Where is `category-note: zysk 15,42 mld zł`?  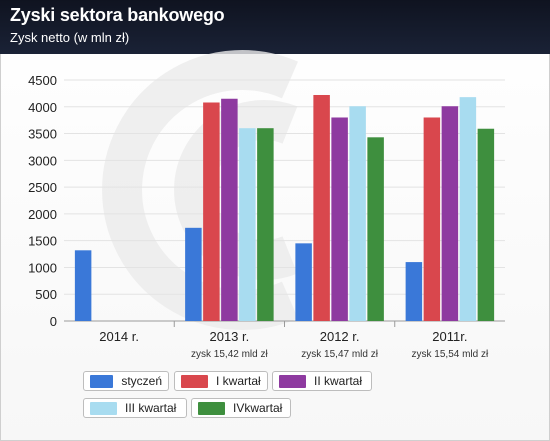 category-note: zysk 15,42 mld zł is located at coordinates (229, 354).